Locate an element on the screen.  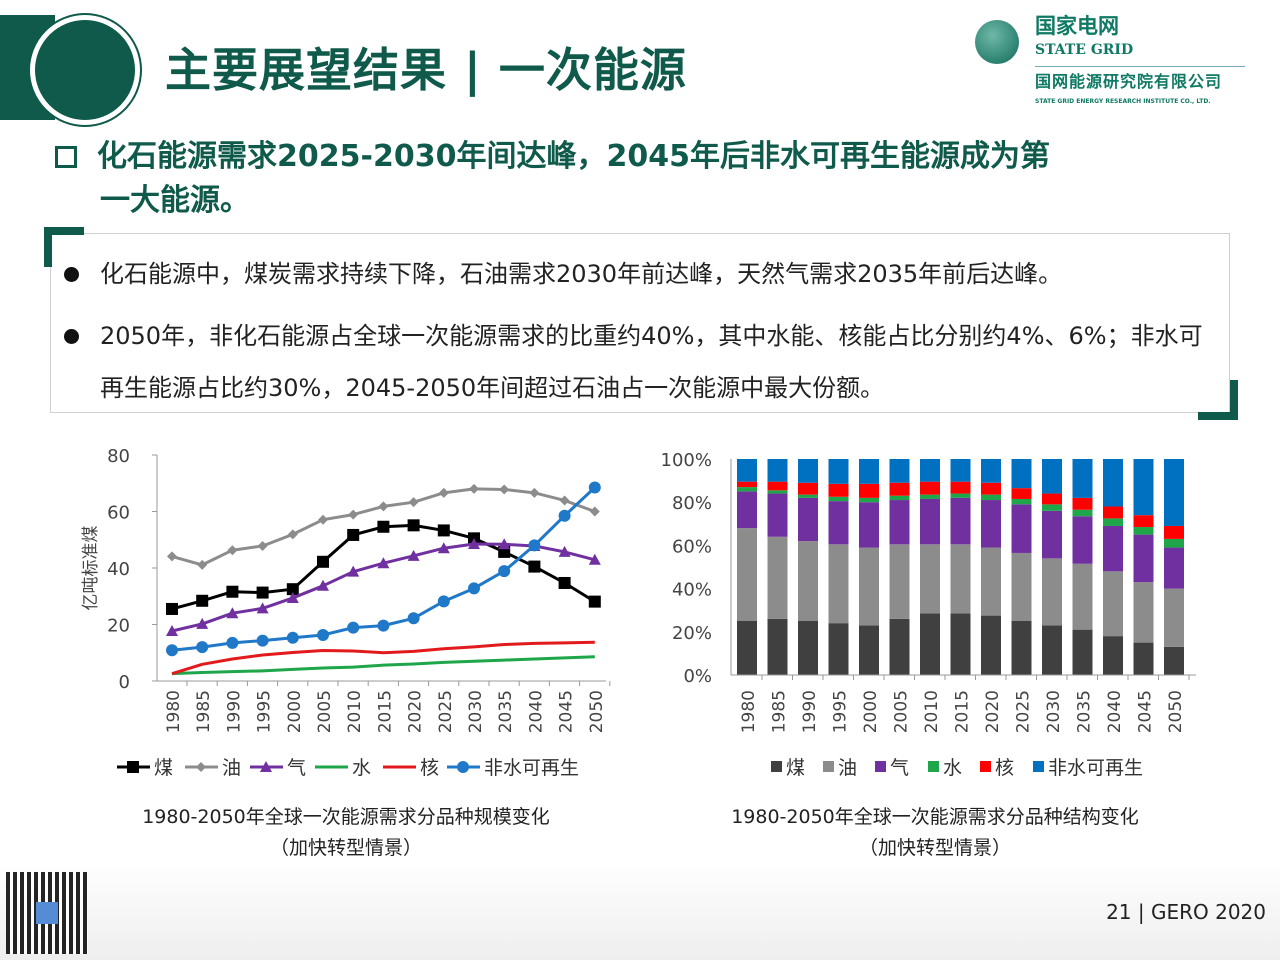
heading-line-2: 一大能源。 is located at coordinates (175, 200).